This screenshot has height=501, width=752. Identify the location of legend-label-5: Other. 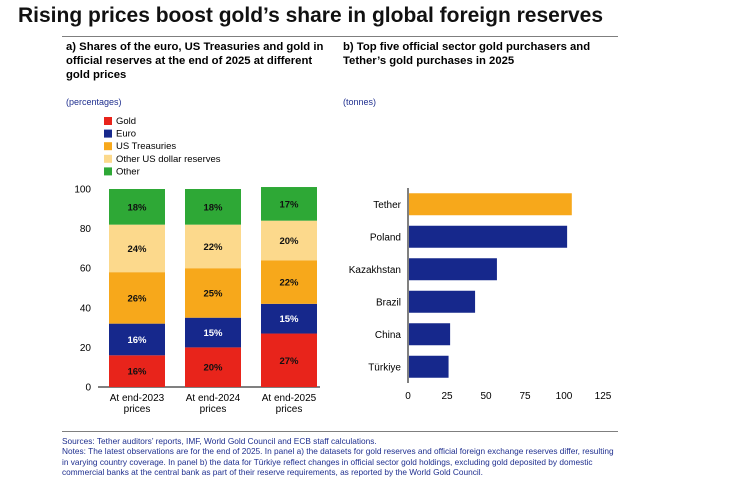
(128, 171).